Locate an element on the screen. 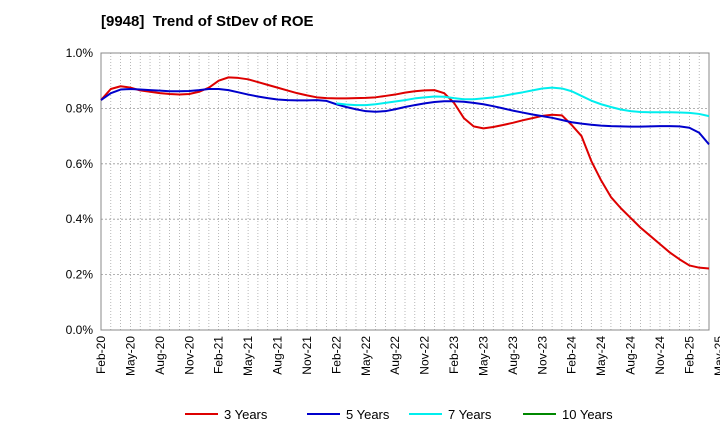 Image resolution: width=720 pixels, height=440 pixels. legend-label: 3 Years is located at coordinates (246, 414).